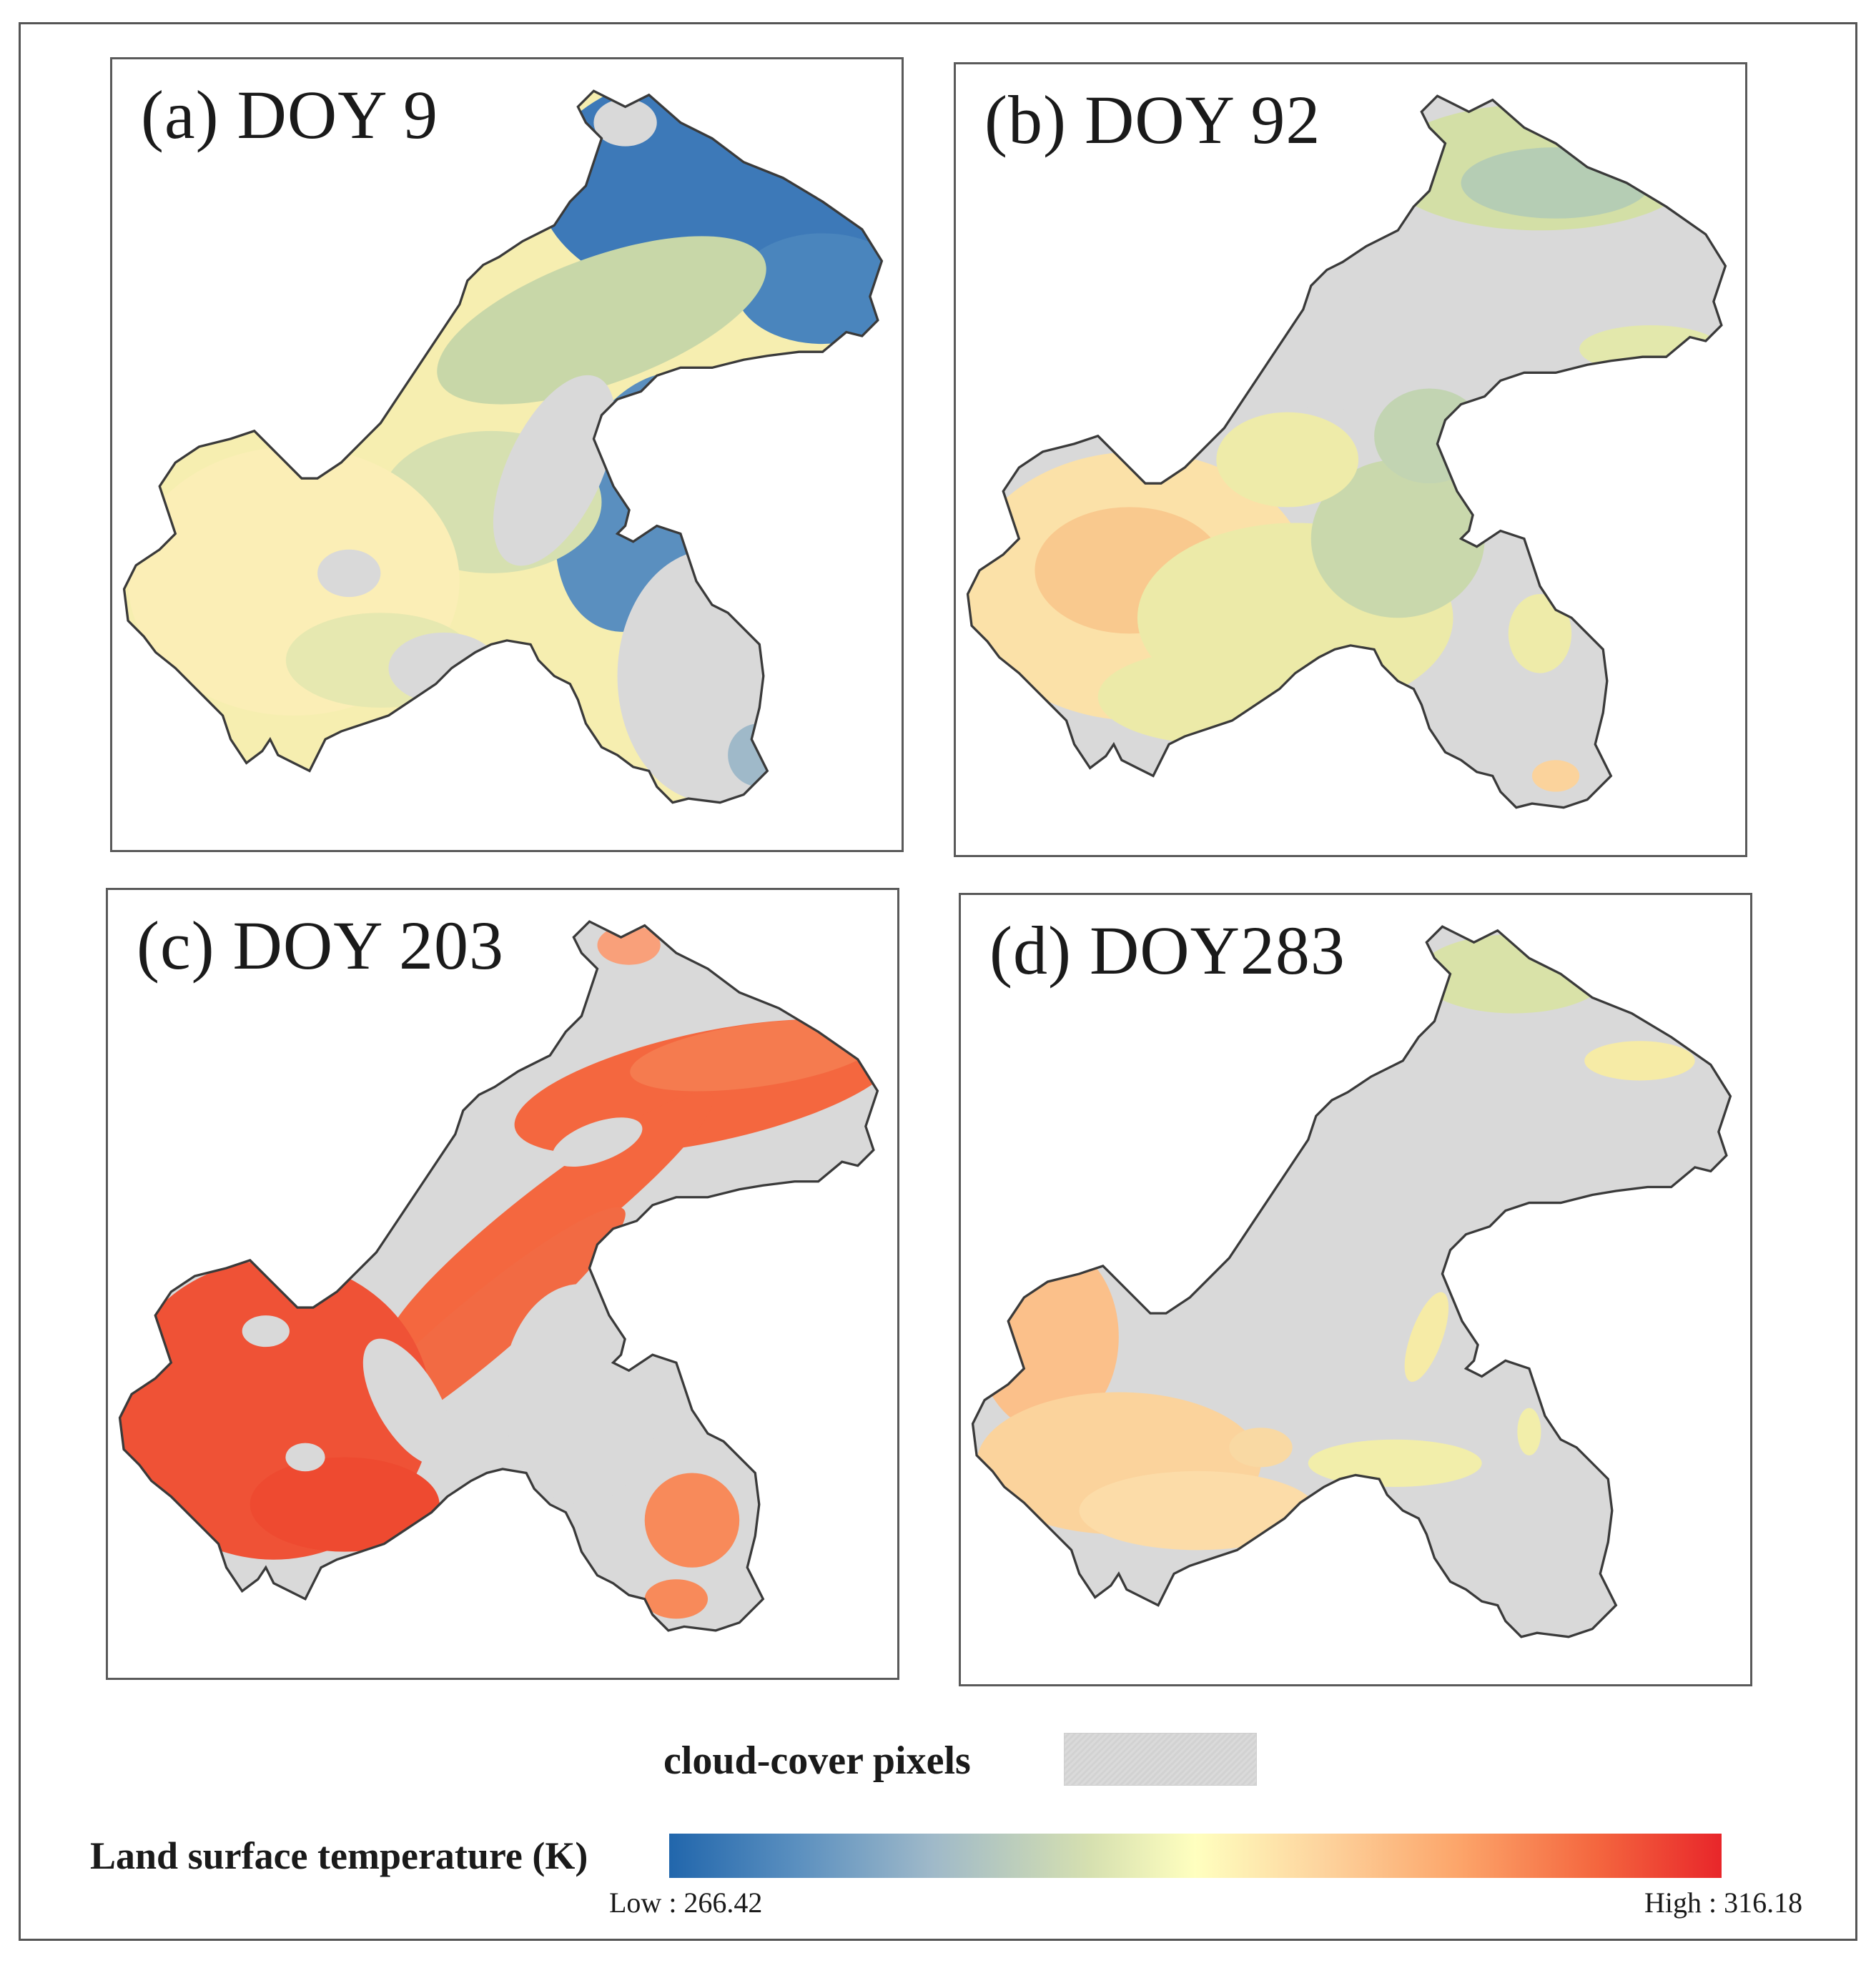  I want to click on map-d-svg, so click(1351, 1281).